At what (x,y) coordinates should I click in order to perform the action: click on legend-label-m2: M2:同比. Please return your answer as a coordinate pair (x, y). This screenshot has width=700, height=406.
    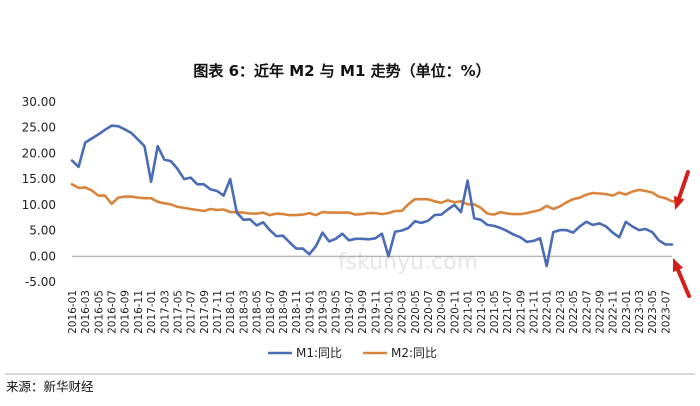
    Looking at the image, I should click on (414, 353).